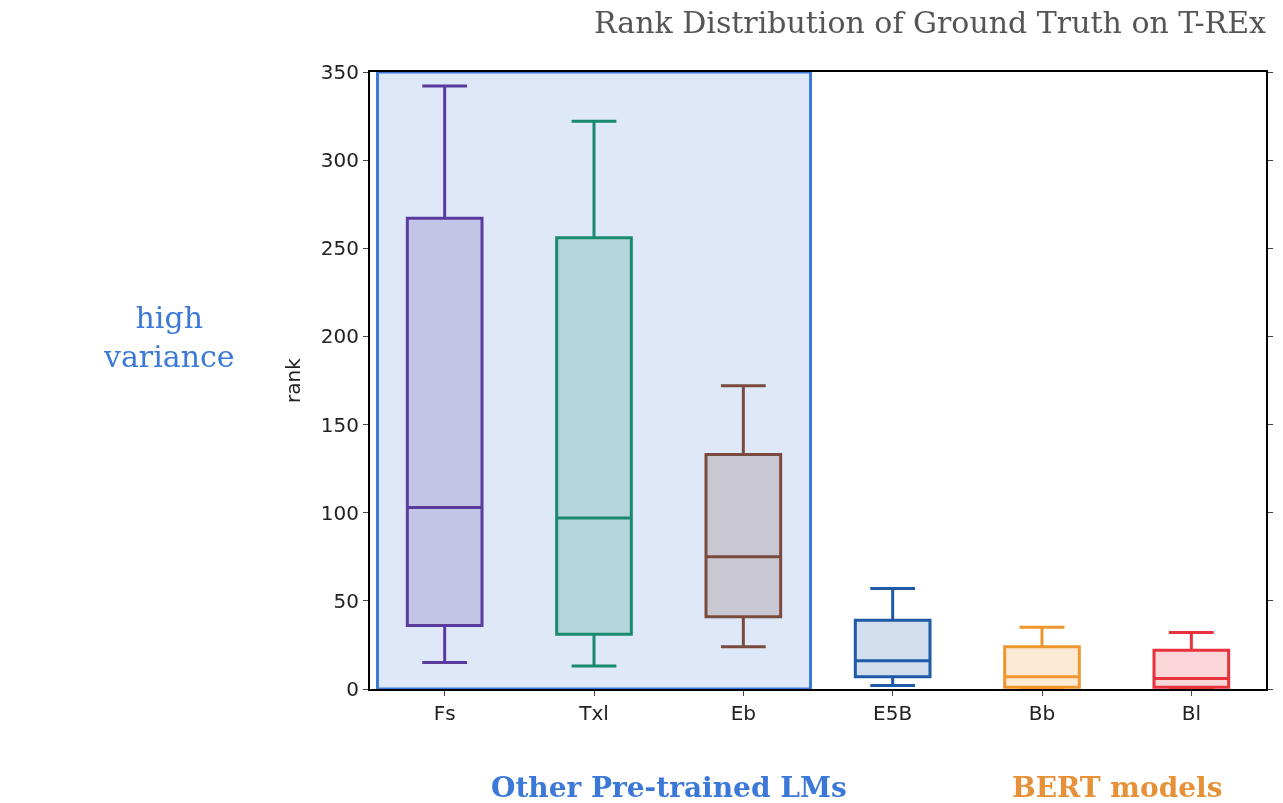 The height and width of the screenshot is (803, 1283). I want to click on y-tick-label: 50, so click(346, 600).